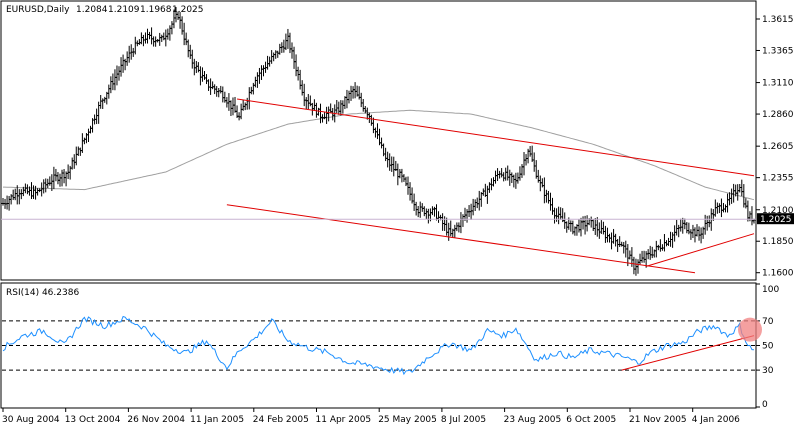  Describe the element at coordinates (765, 405) in the screenshot. I see `rsi-tick-label: 0` at that location.